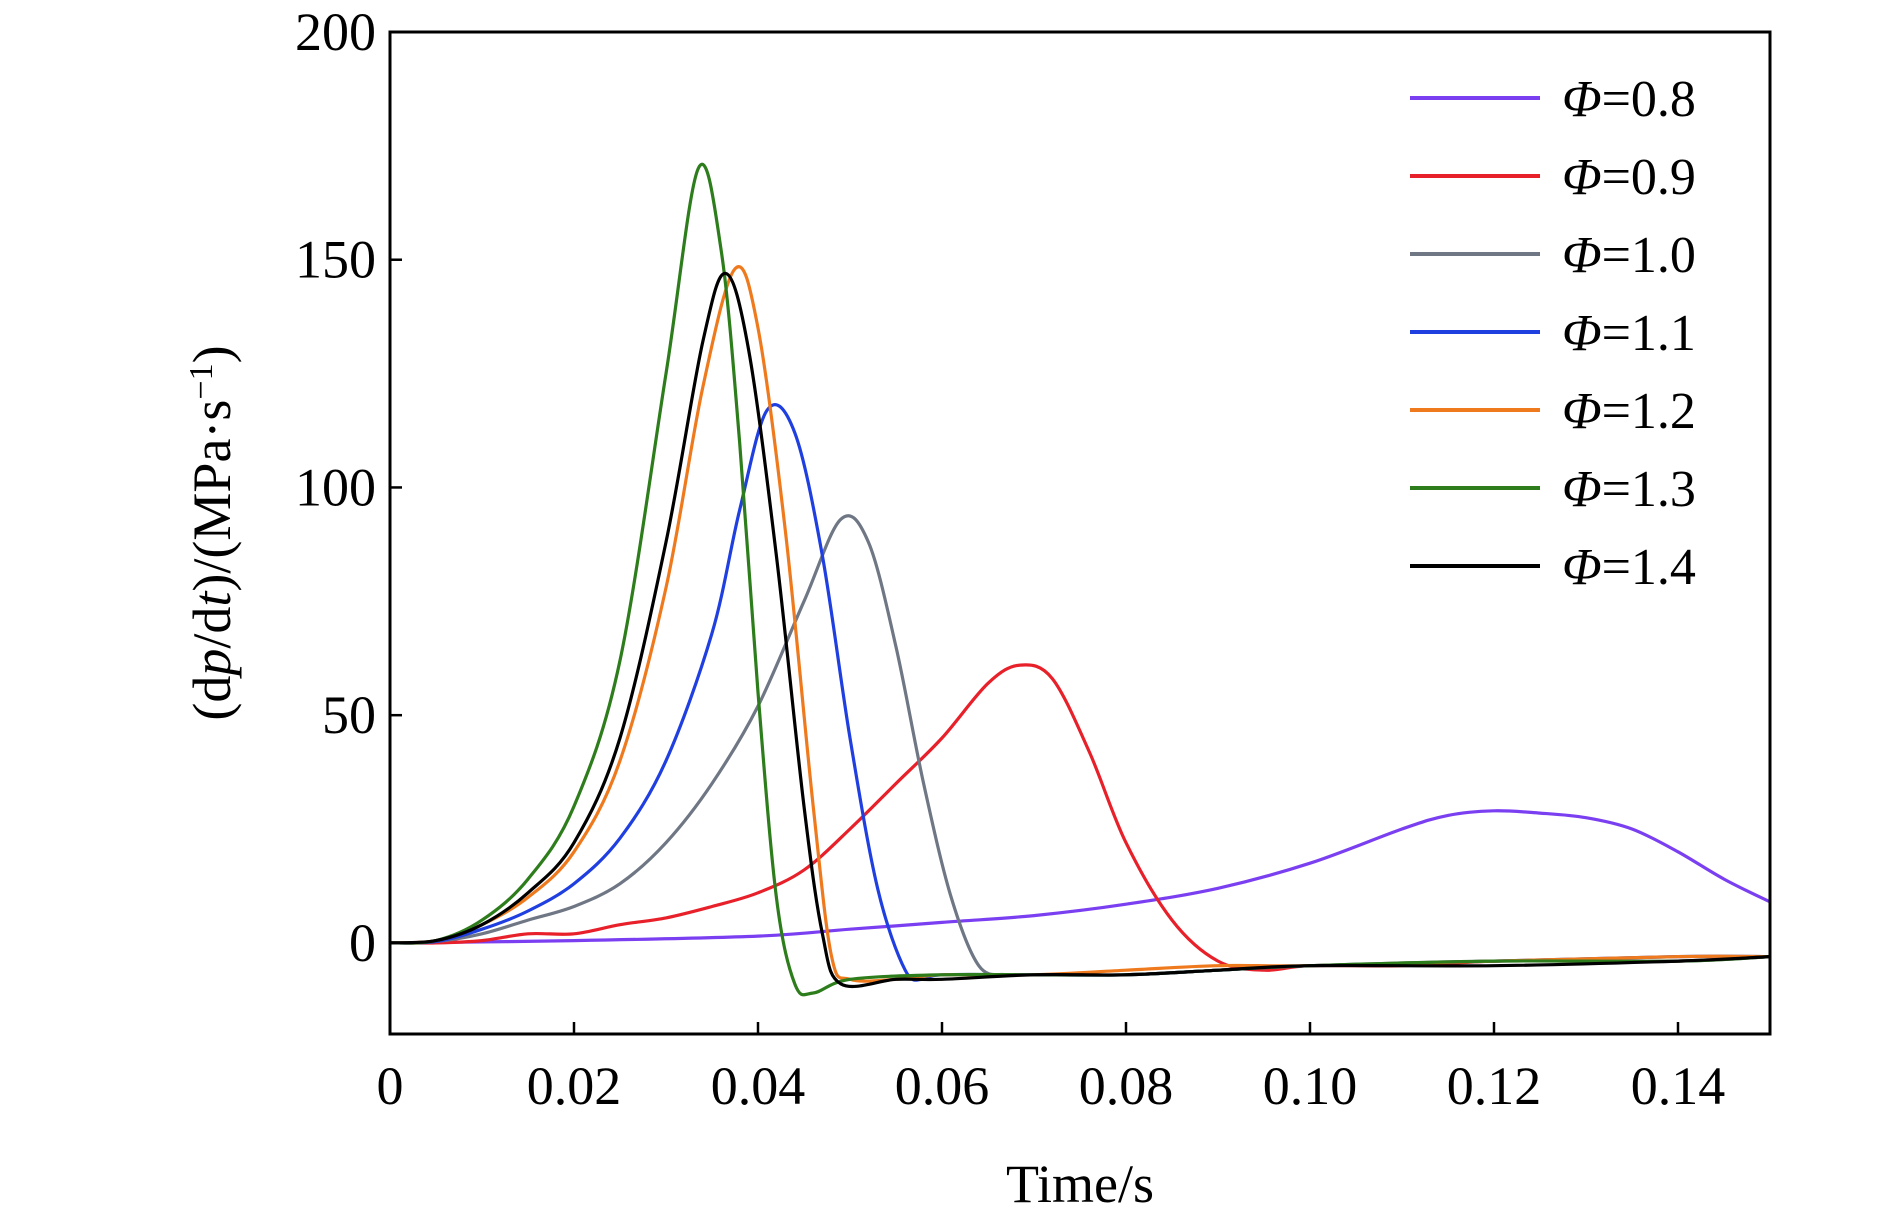 The width and height of the screenshot is (1890, 1218). Describe the element at coordinates (390, 1086) in the screenshot. I see `x-tick-label: 0` at that location.